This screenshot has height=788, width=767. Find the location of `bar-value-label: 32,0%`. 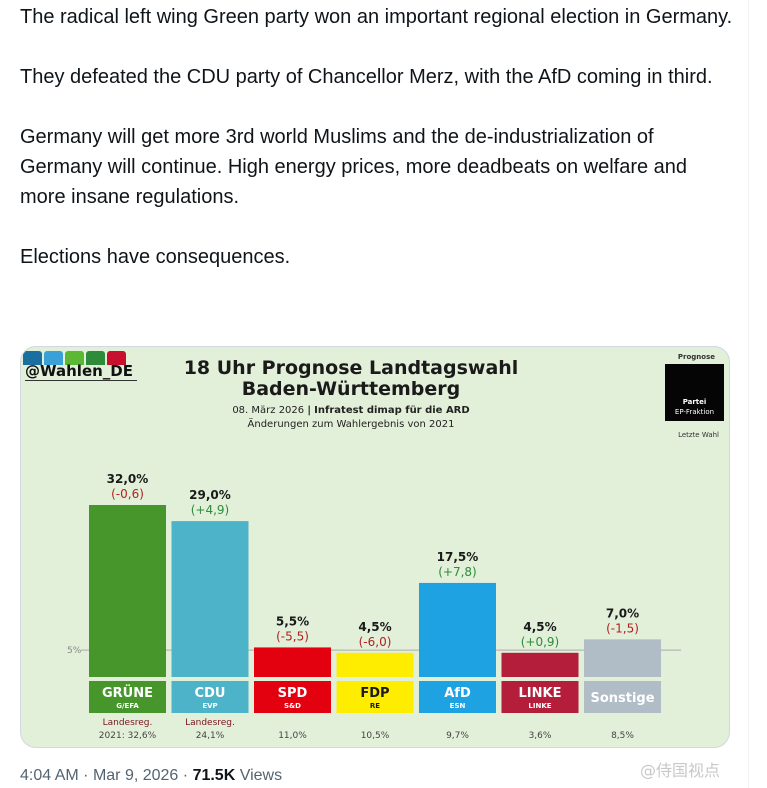

bar-value-label: 32,0% is located at coordinates (128, 479).